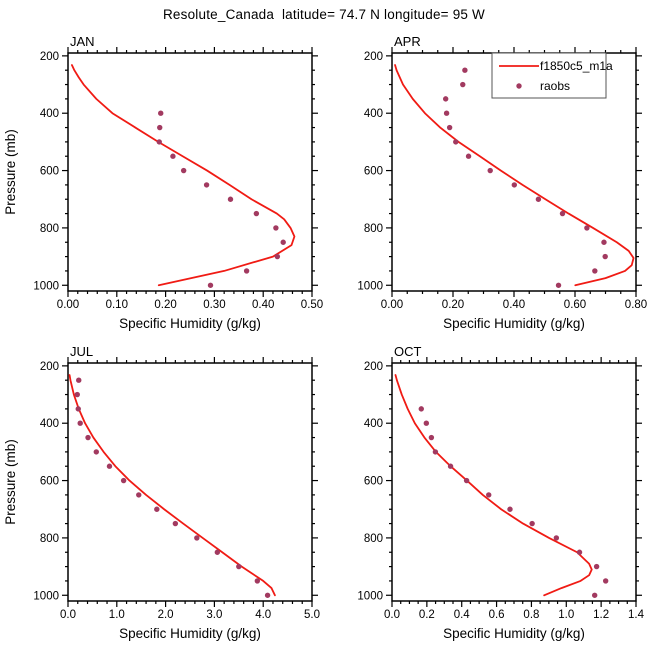 The width and height of the screenshot is (648, 649). Describe the element at coordinates (392, 615) in the screenshot. I see `x-tick-label: 0.0` at that location.